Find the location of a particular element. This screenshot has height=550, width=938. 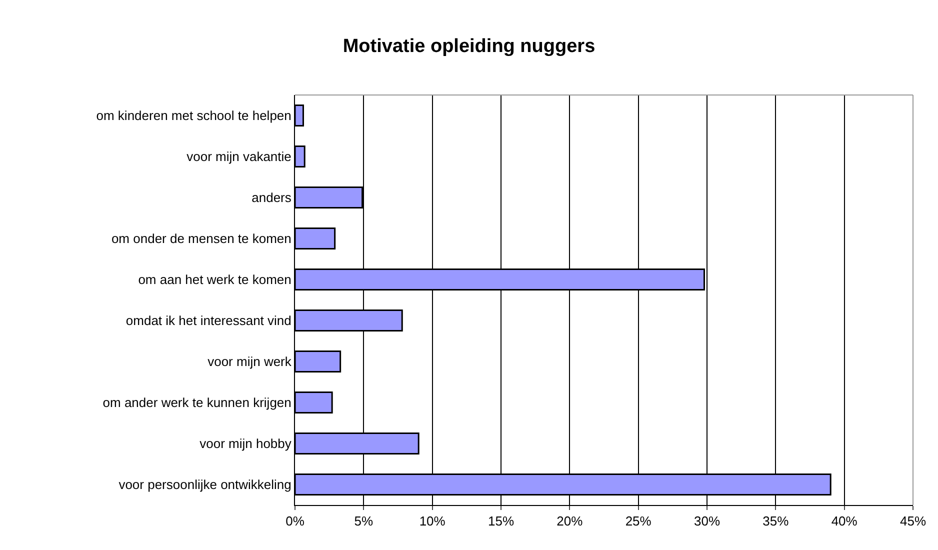

x-tick-label: 5% is located at coordinates (364, 521).